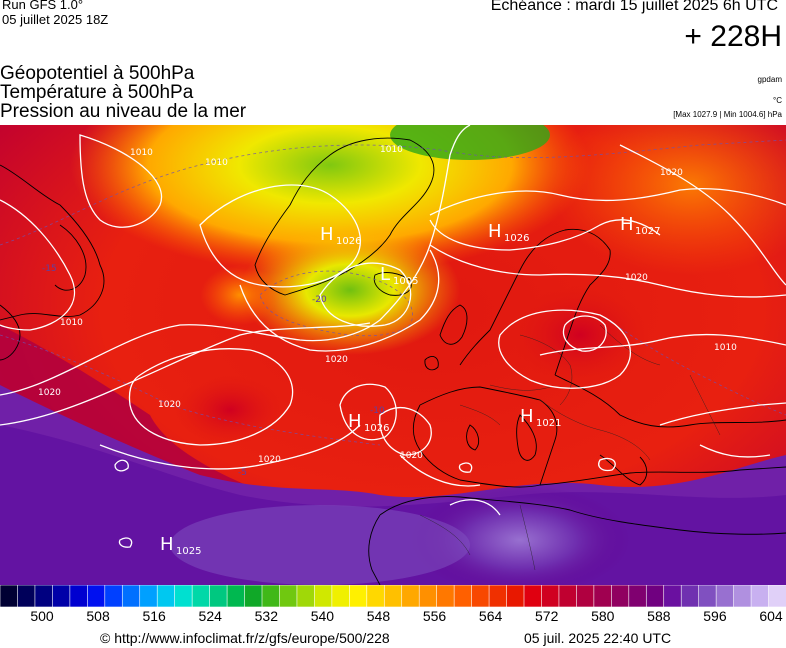 The image size is (786, 648). What do you see at coordinates (98, 616) in the screenshot?
I see `color-scale-tick: 508` at bounding box center [98, 616].